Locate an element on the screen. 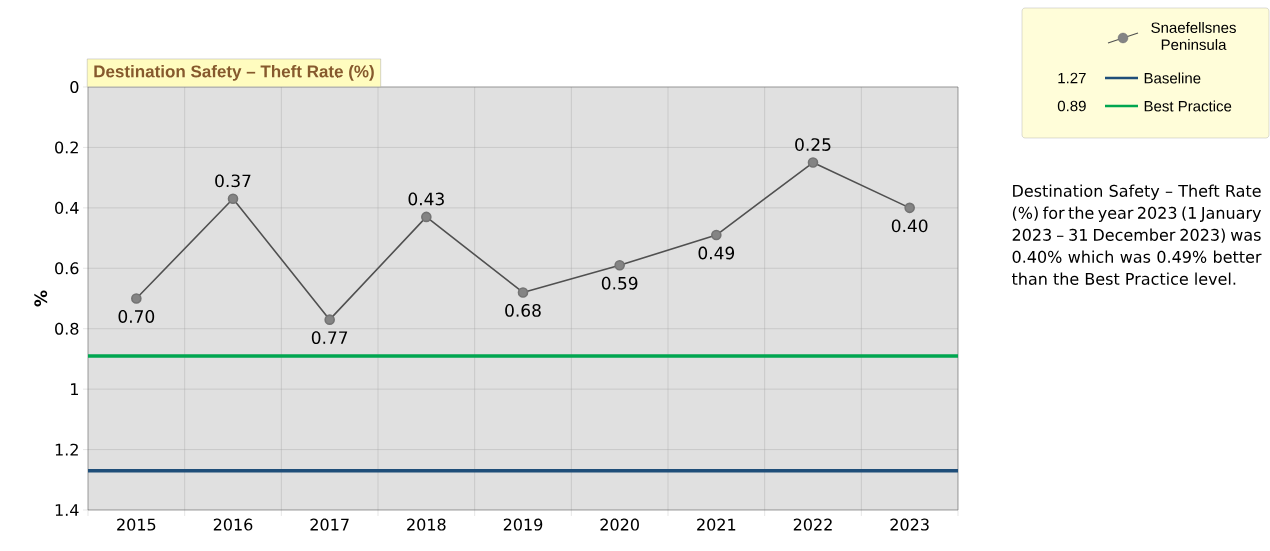 The image size is (1270, 551). y-tick-label: 0.6 is located at coordinates (67, 268).